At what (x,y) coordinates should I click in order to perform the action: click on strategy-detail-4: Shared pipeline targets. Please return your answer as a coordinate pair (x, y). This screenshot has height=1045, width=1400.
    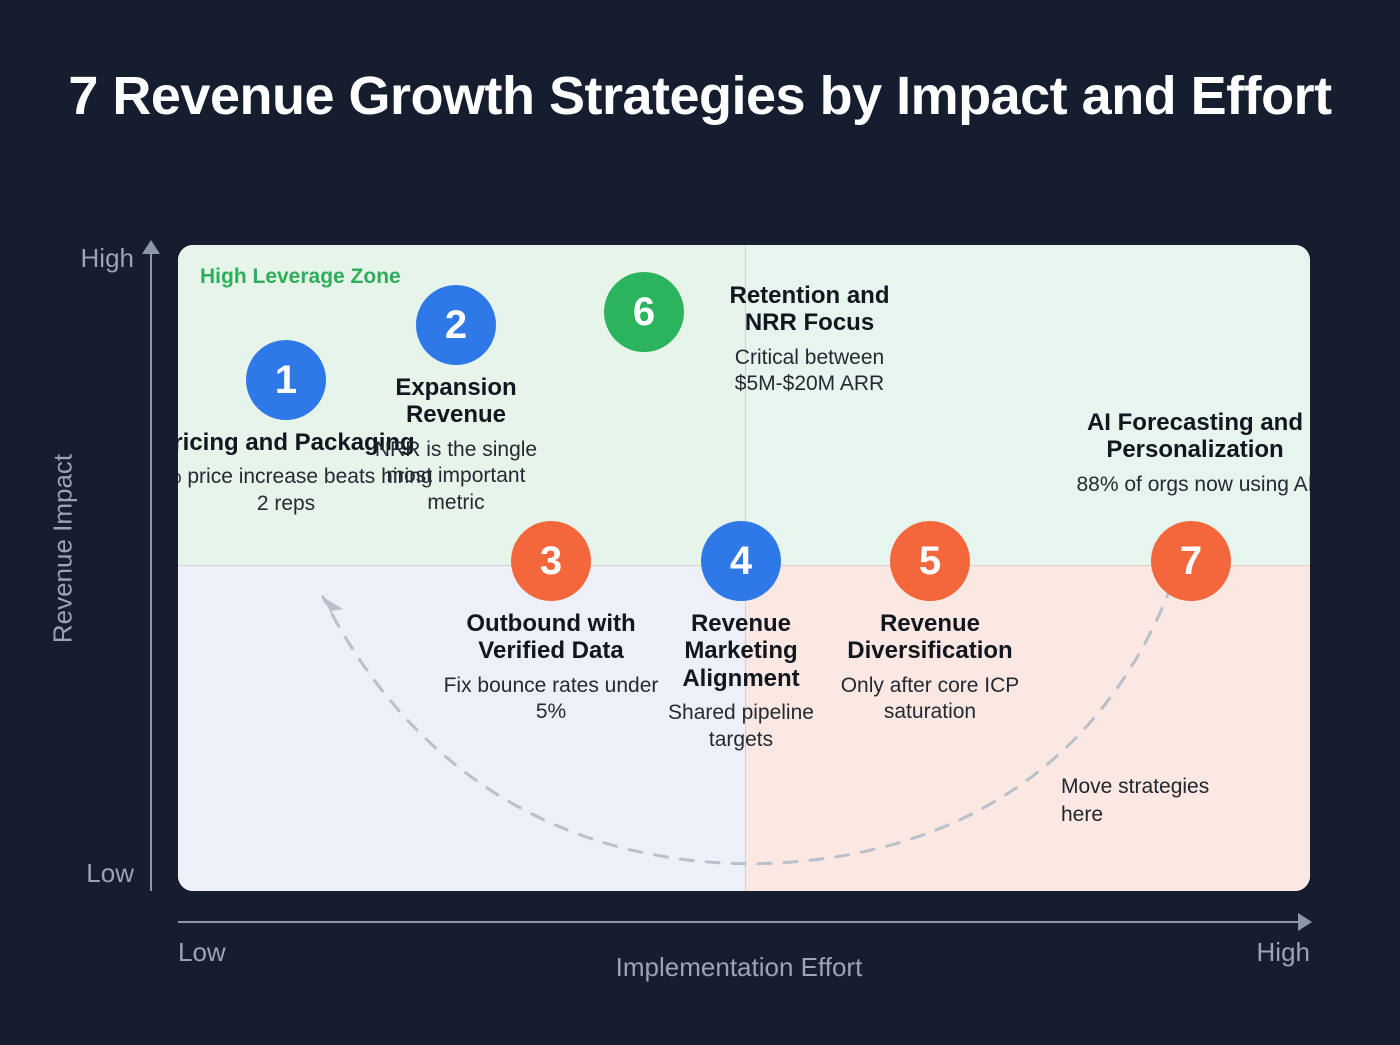
    Looking at the image, I should click on (741, 726).